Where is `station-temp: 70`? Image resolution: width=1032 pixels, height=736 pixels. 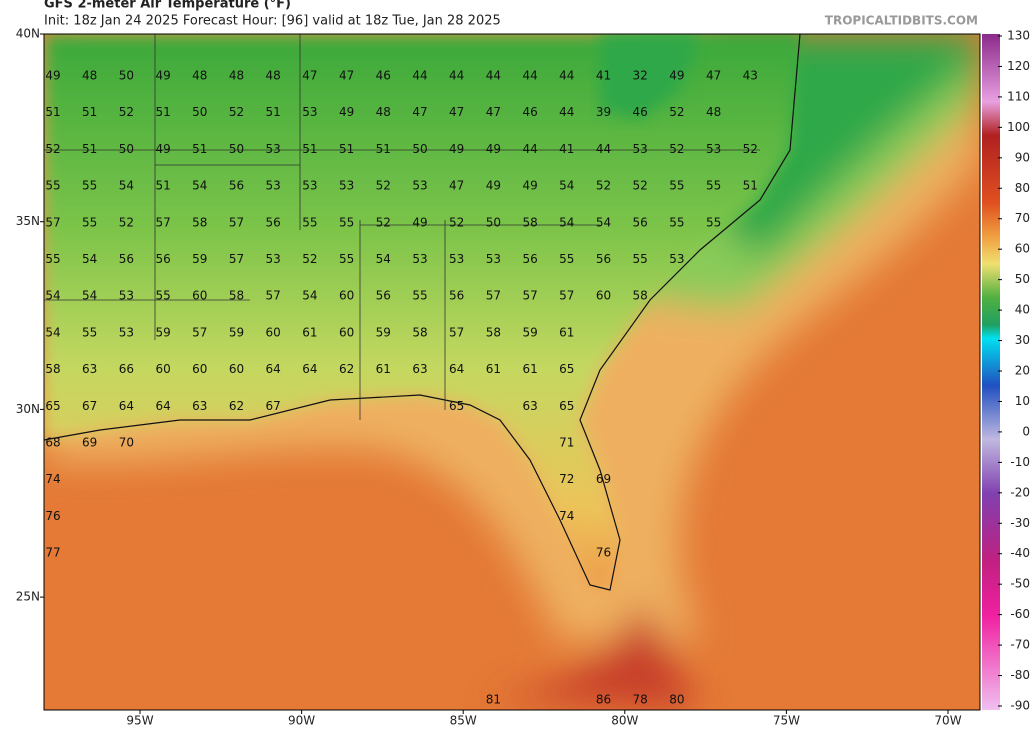
station-temp: 70 is located at coordinates (126, 443).